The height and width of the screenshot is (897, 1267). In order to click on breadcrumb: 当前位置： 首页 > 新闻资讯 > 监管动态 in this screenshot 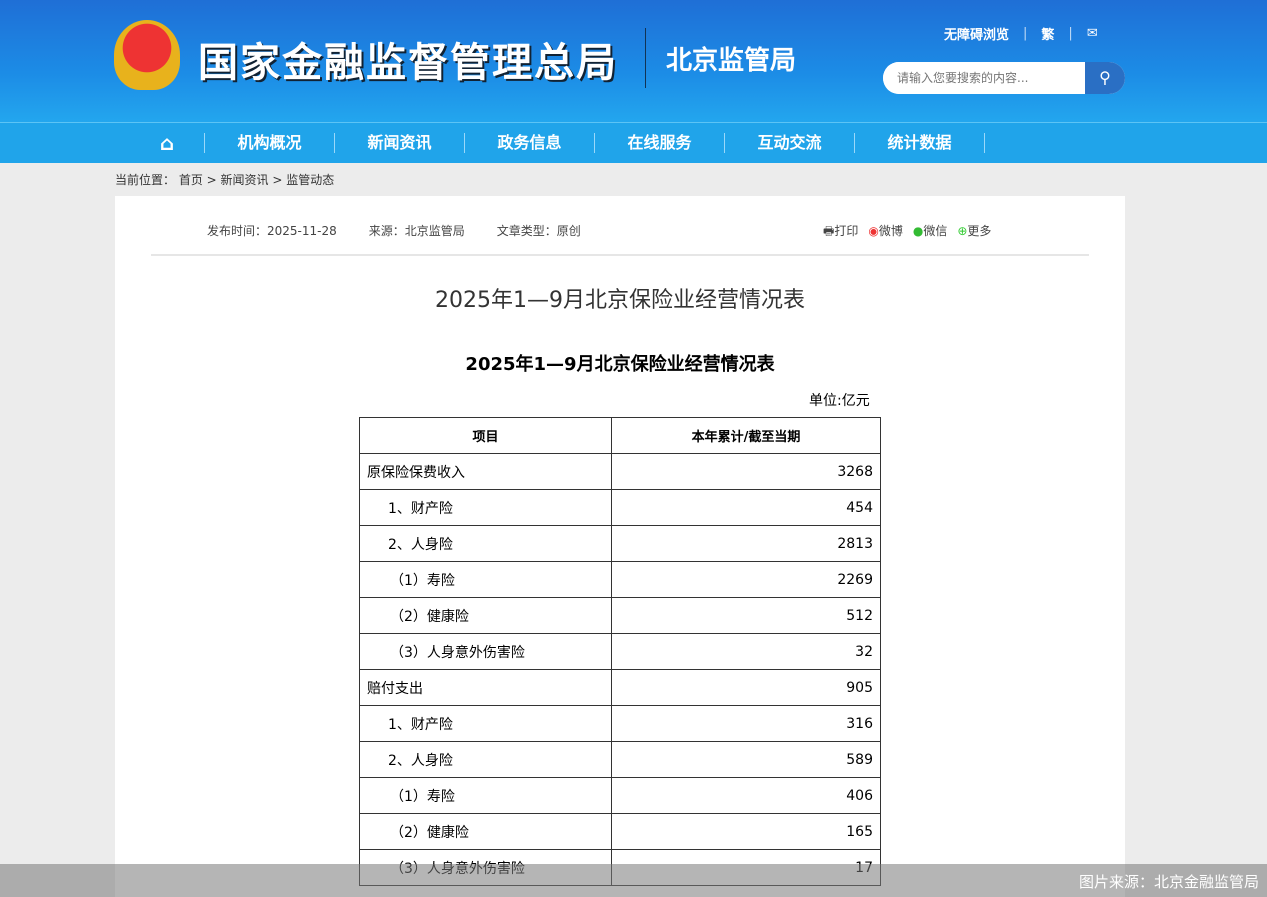, I will do `click(224, 179)`.